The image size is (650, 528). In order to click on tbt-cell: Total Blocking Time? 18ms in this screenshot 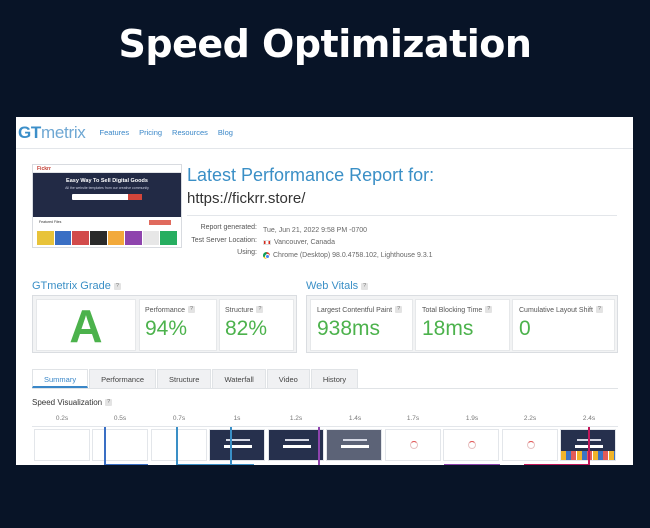, I will do `click(462, 325)`.